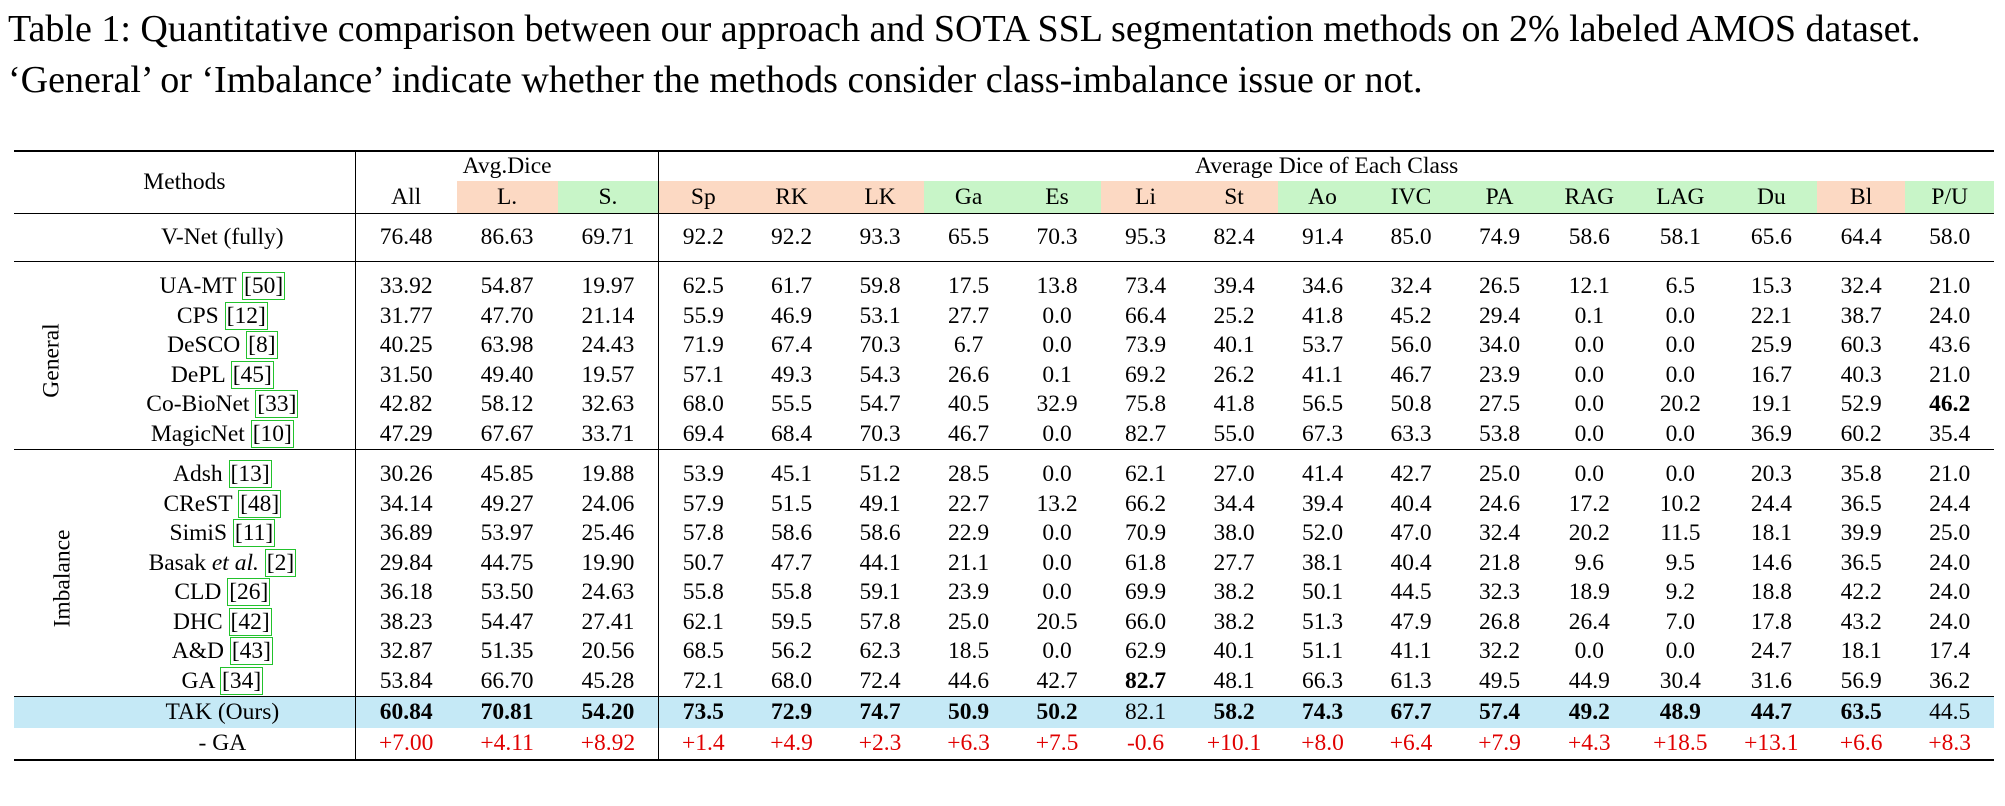 Image resolution: width=2005 pixels, height=806 pixels. What do you see at coordinates (204, 345) in the screenshot?
I see `method-label: DeSCO` at bounding box center [204, 345].